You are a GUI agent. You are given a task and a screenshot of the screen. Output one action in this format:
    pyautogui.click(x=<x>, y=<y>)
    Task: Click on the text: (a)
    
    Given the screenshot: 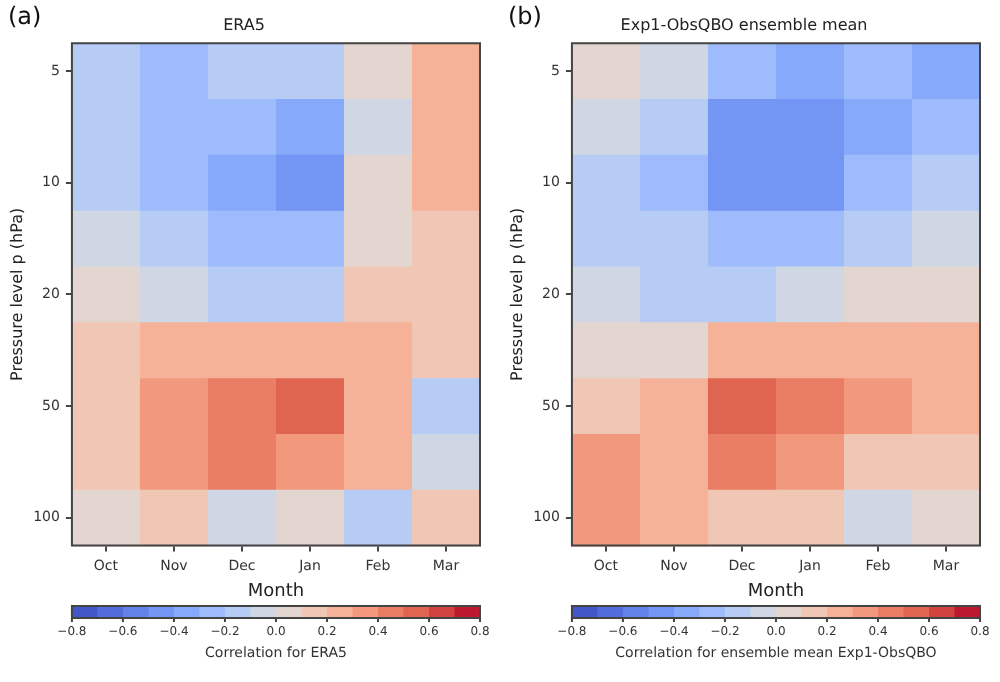 What is the action you would take?
    pyautogui.click(x=25, y=16)
    